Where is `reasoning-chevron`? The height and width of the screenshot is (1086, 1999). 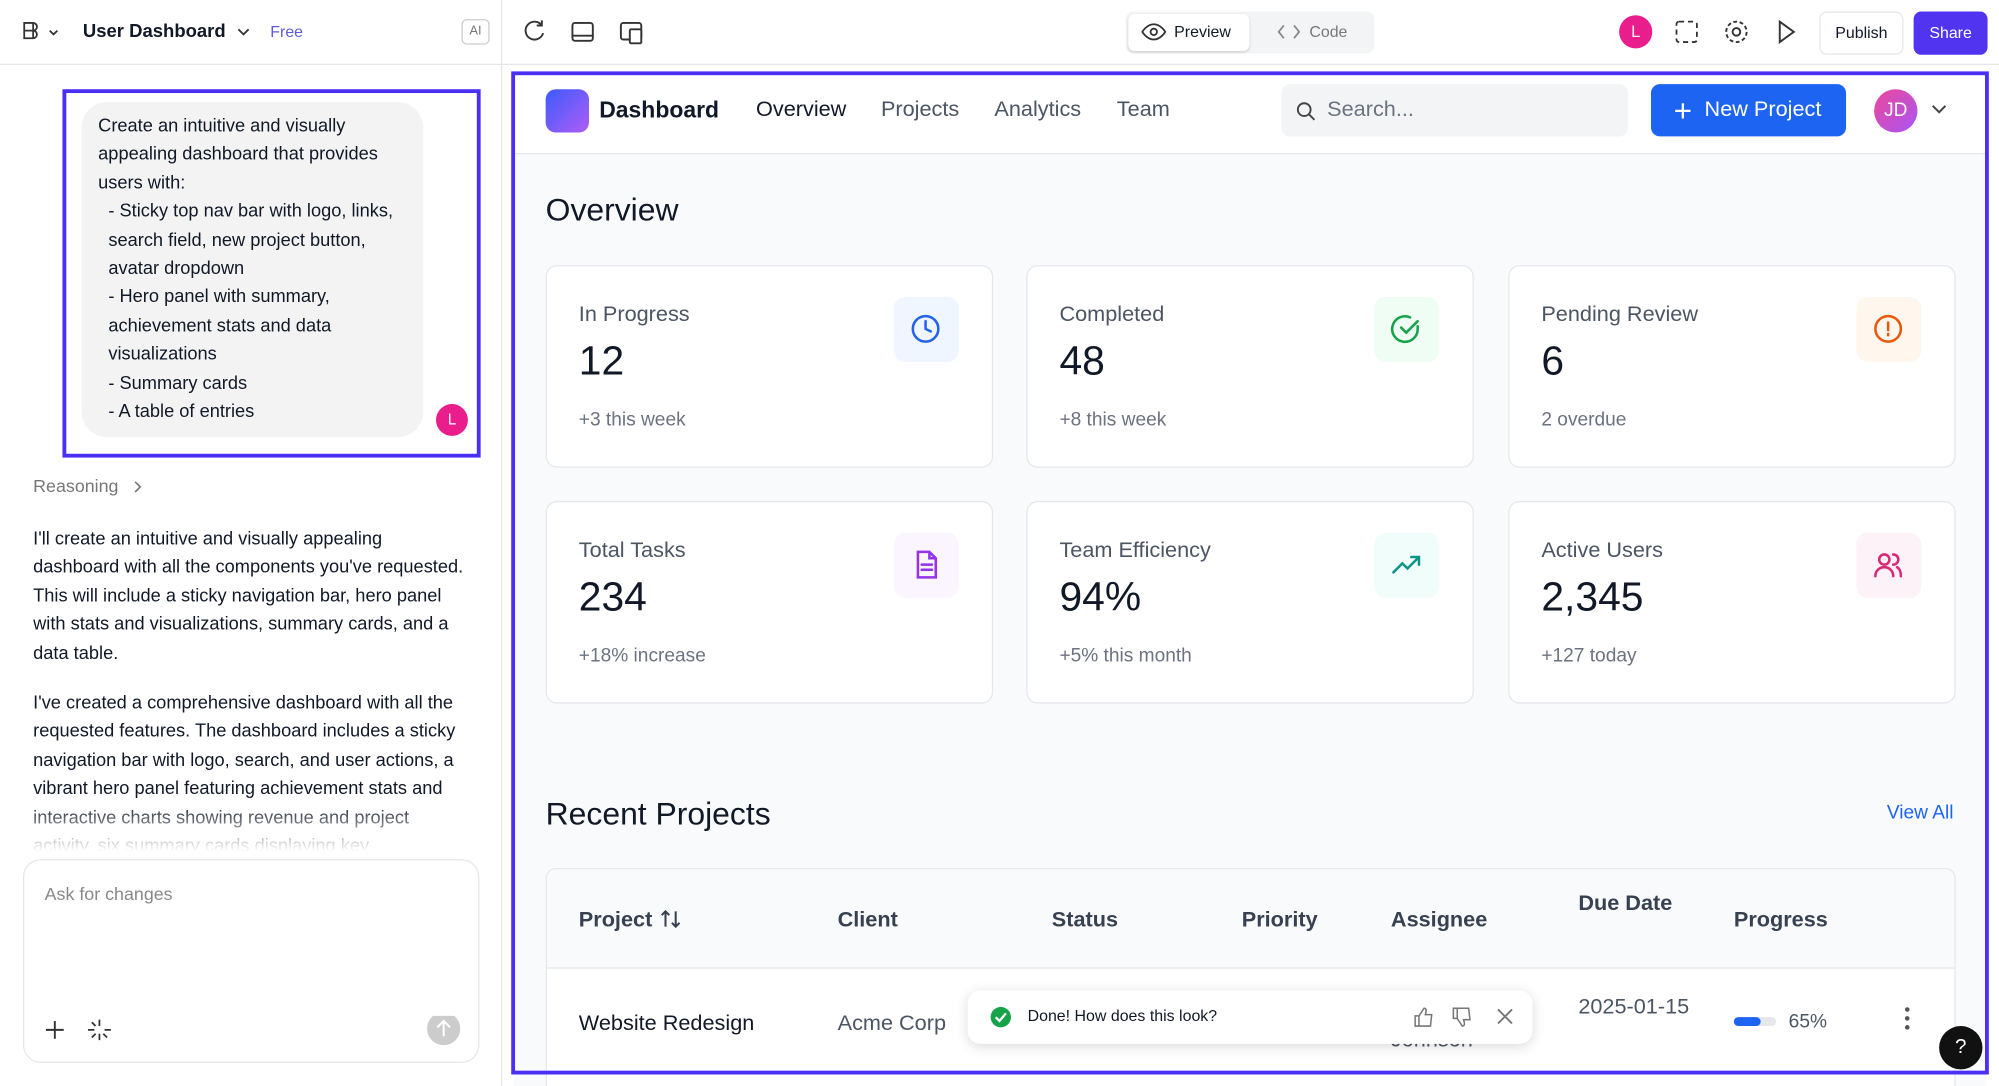 reasoning-chevron is located at coordinates (138, 487).